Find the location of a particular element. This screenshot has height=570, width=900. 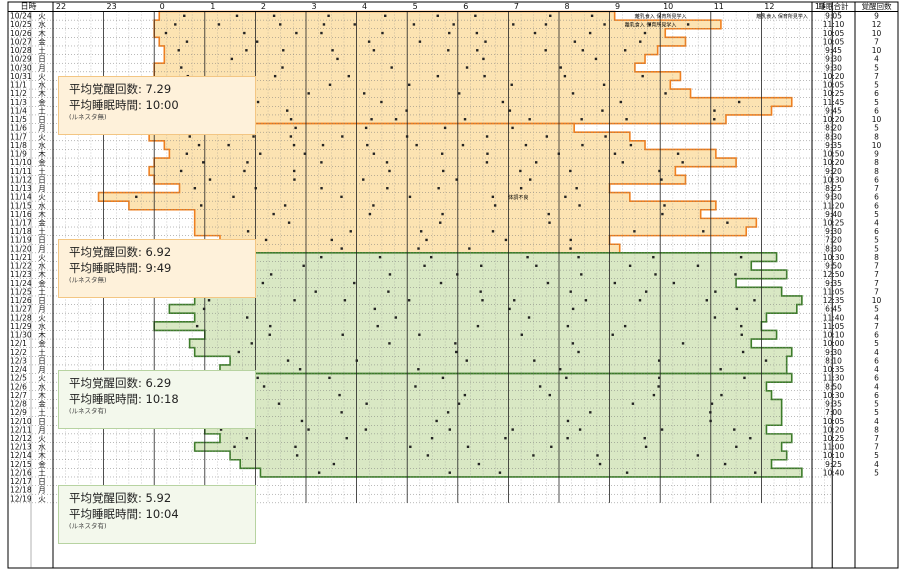

row-sleep-total: 10:40 is located at coordinates (834, 472).